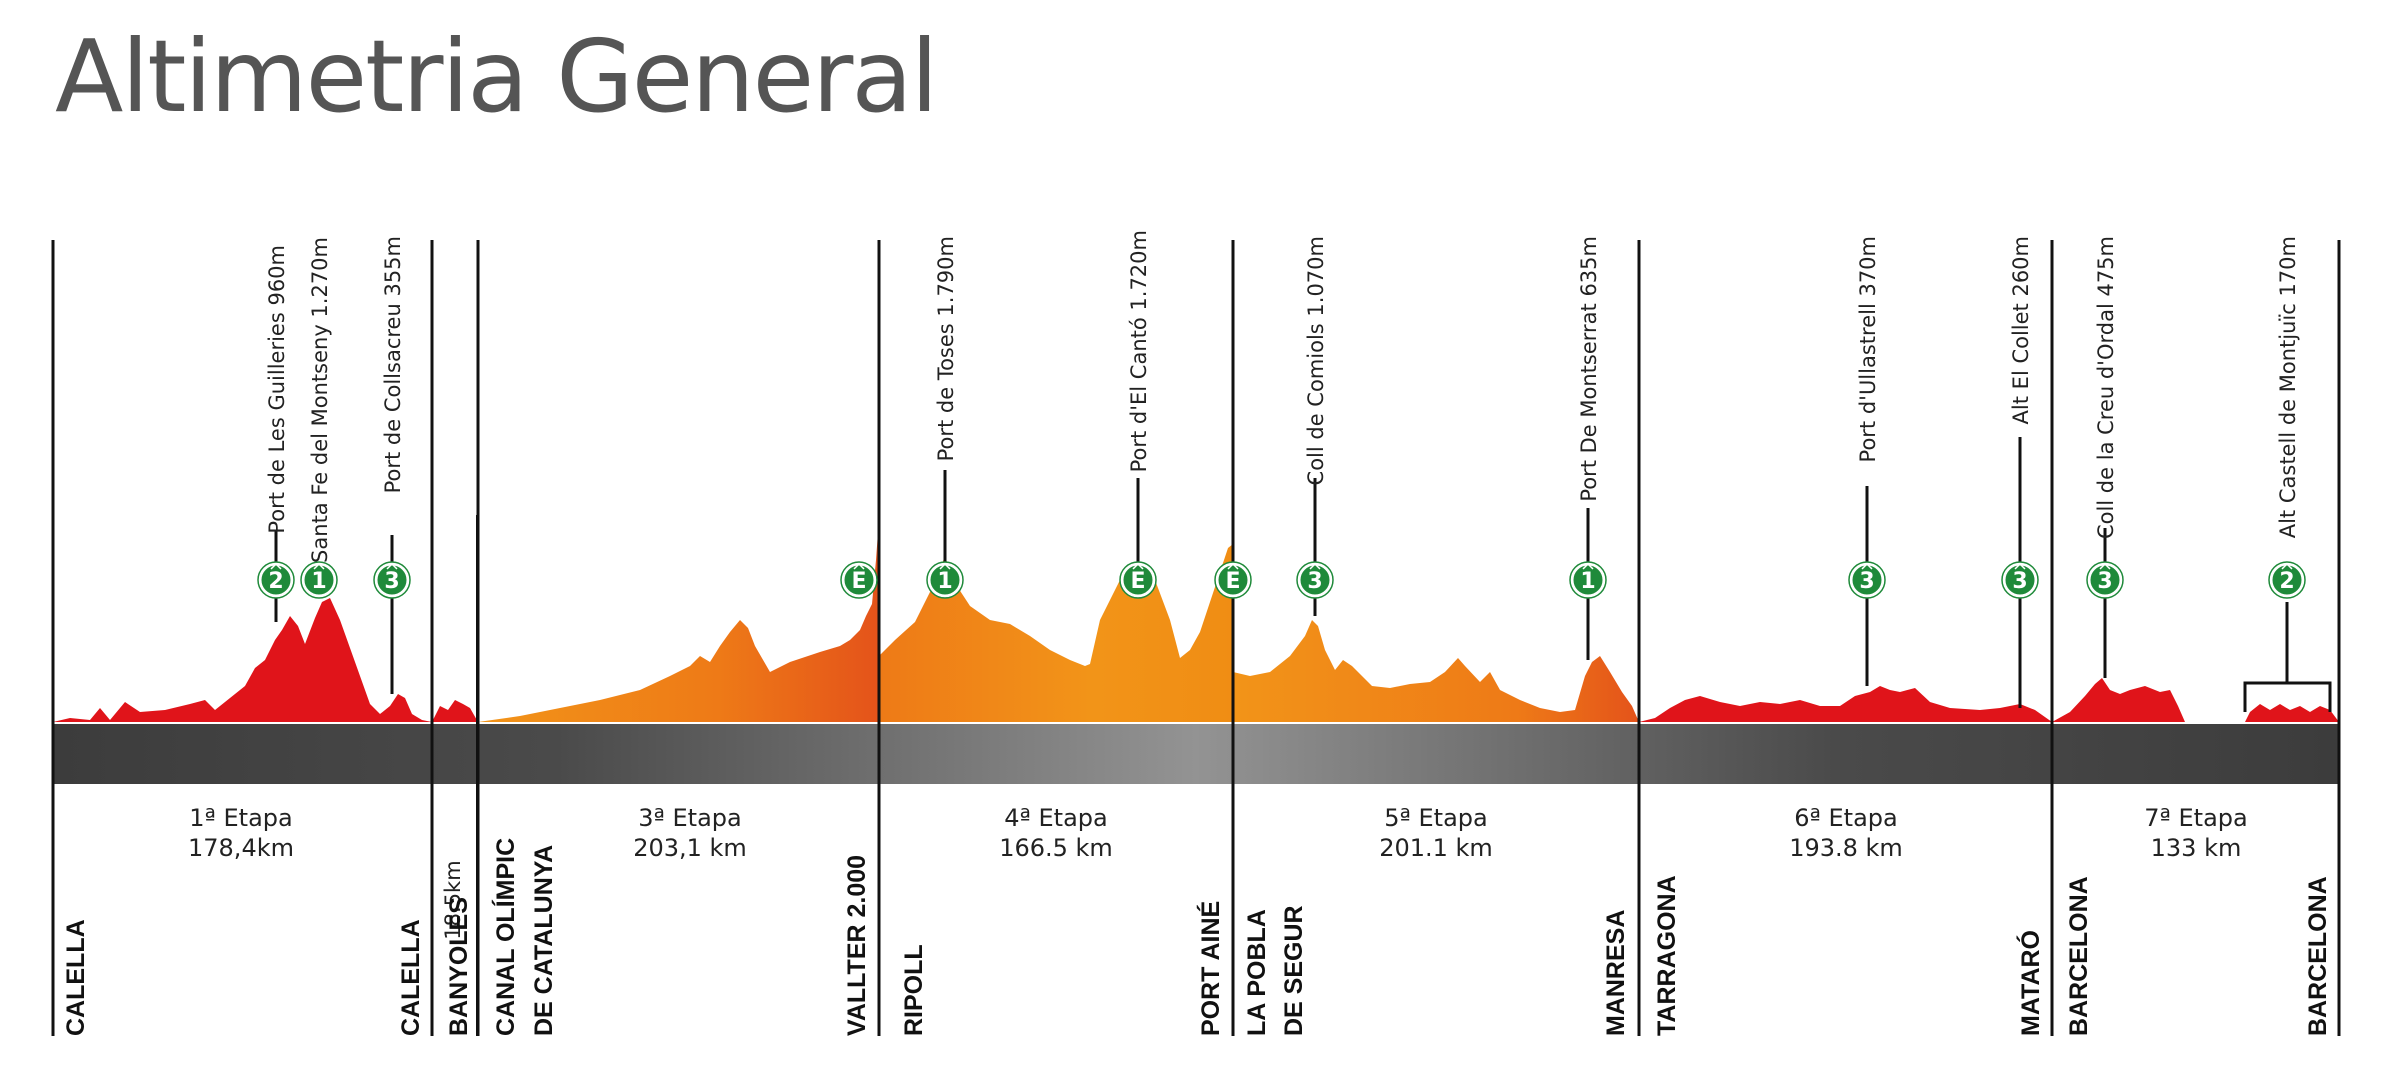 Image resolution: width=2388 pixels, height=1079 pixels. What do you see at coordinates (1846, 848) in the screenshot?
I see `stage-distance: 193.8 km` at bounding box center [1846, 848].